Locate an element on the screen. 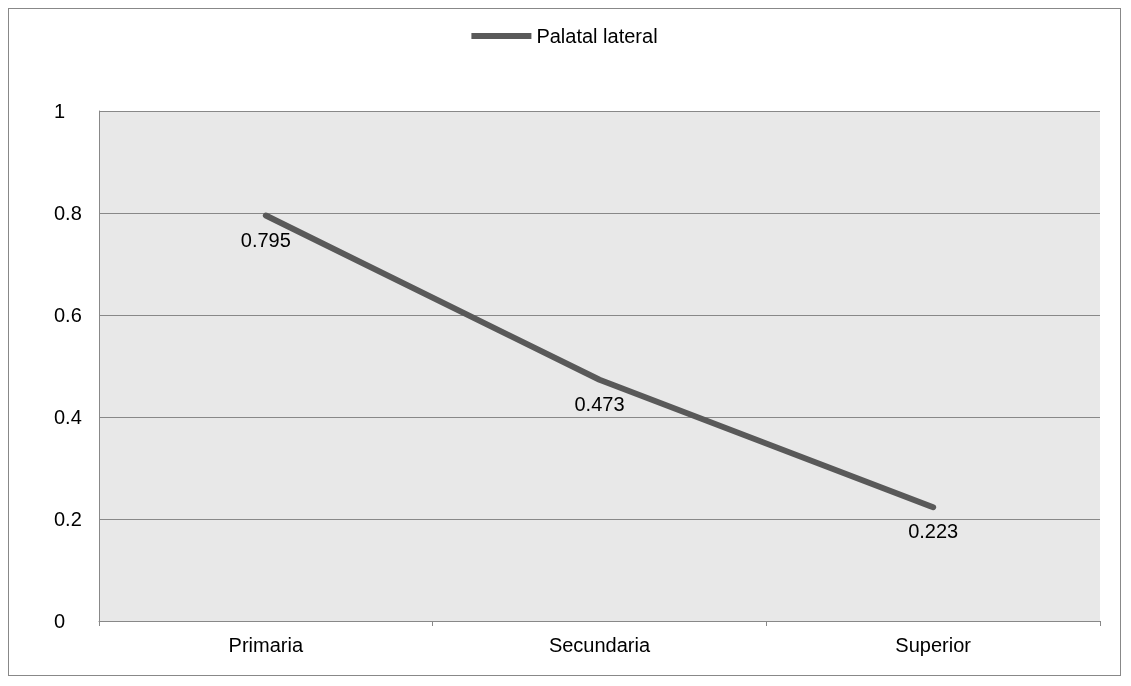 The height and width of the screenshot is (686, 1131). data-label: 0.473 is located at coordinates (599, 403).